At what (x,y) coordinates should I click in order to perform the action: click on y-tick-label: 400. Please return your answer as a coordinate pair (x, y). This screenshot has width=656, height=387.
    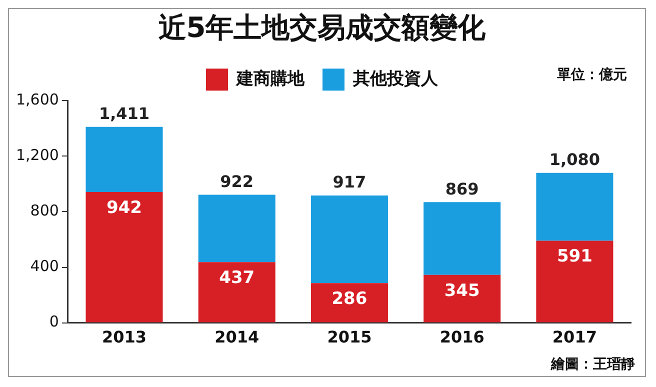
    Looking at the image, I should click on (44, 266).